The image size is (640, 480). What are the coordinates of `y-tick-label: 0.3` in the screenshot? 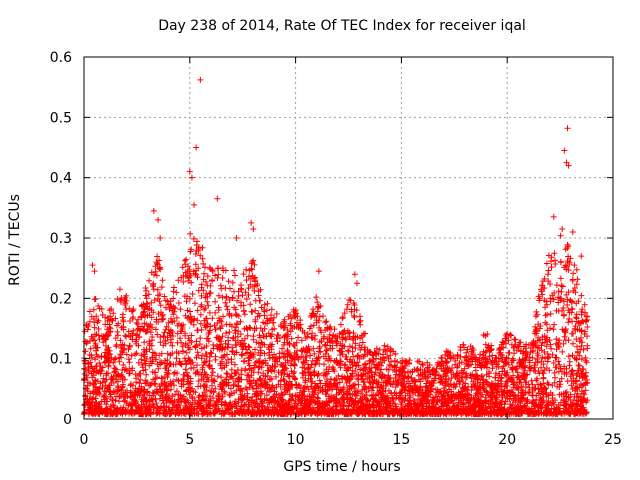 It's located at (61, 239).